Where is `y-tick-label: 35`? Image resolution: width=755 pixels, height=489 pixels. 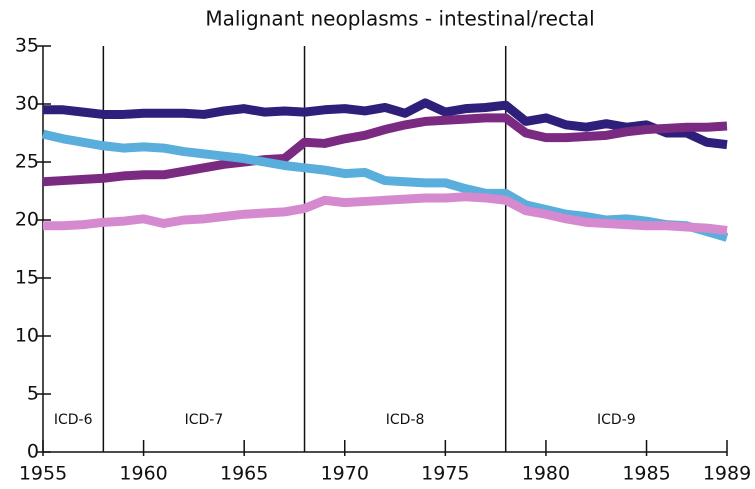
y-tick-label: 35 is located at coordinates (27, 46).